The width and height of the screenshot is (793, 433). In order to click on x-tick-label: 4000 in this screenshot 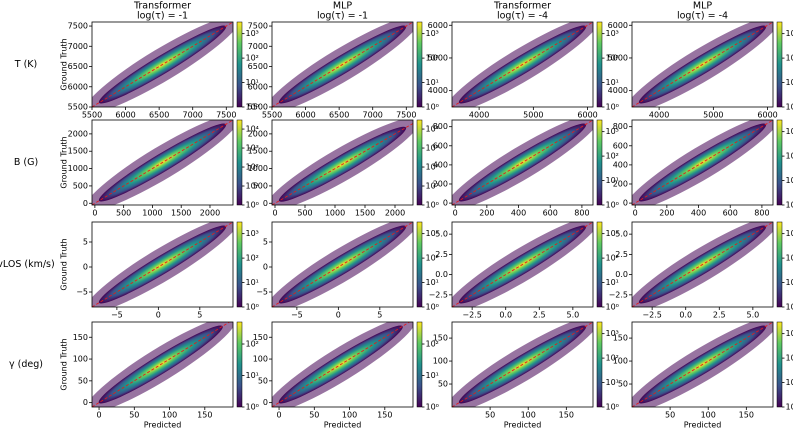, I will do `click(659, 115)`.